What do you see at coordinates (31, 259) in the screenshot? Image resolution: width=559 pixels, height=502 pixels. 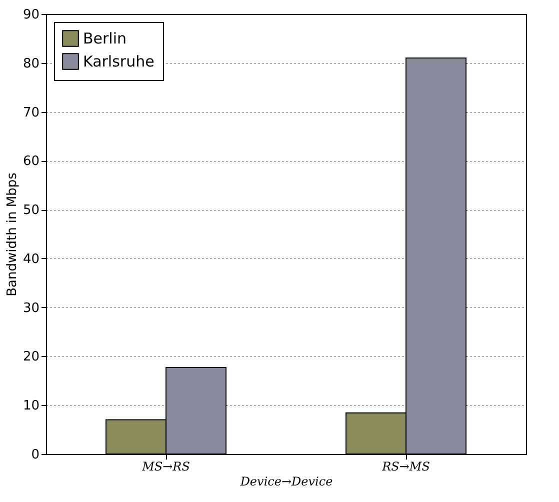 I see `y-tick-label: 40` at bounding box center [31, 259].